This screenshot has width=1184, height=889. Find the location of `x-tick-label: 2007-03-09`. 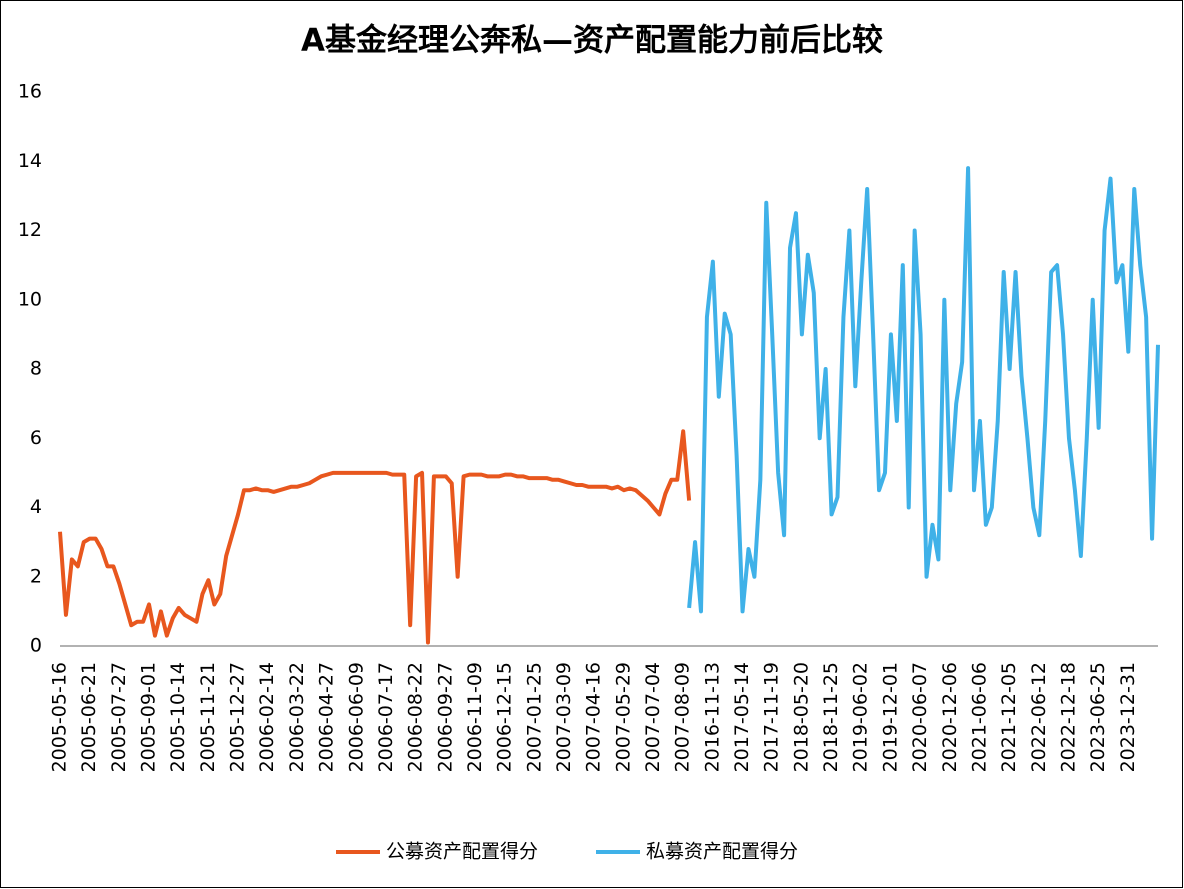

x-tick-label: 2007-03-09 is located at coordinates (564, 717).